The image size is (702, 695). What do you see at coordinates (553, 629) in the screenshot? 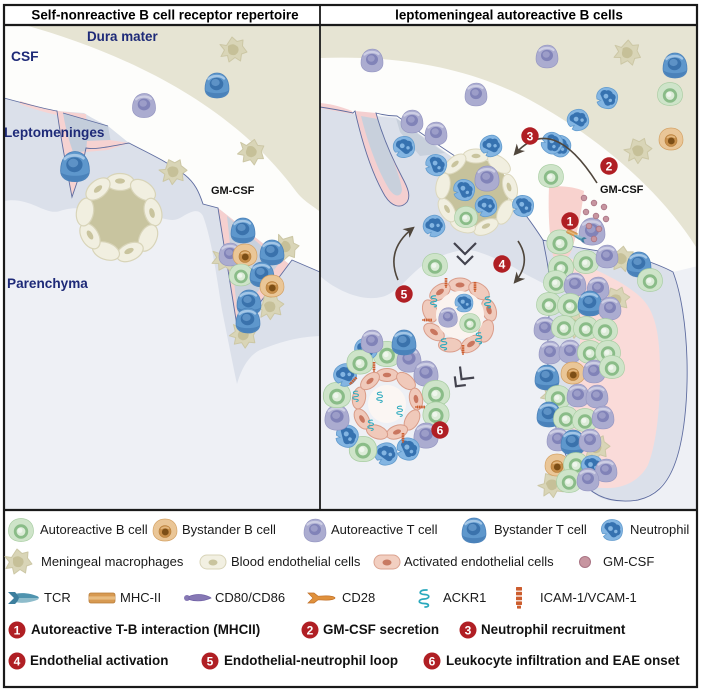
I see `svg-text: Neutrophil recruitment` at bounding box center [553, 629].